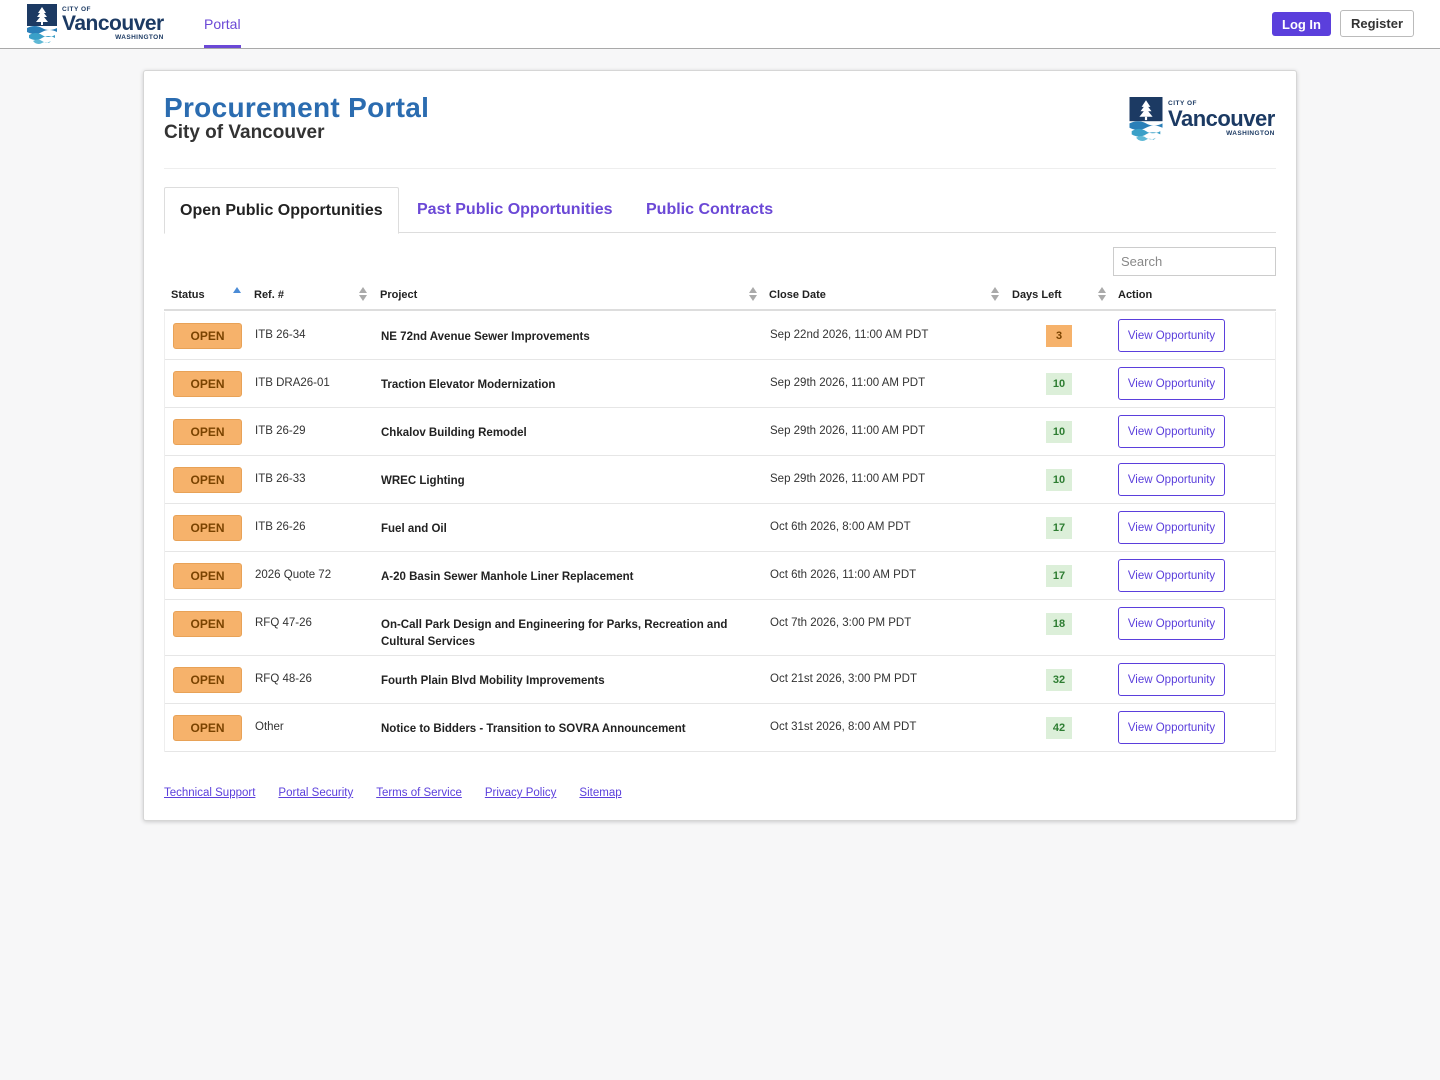  Describe the element at coordinates (710, 209) in the screenshot. I see `tab-public-contracts: Public Contracts` at that location.